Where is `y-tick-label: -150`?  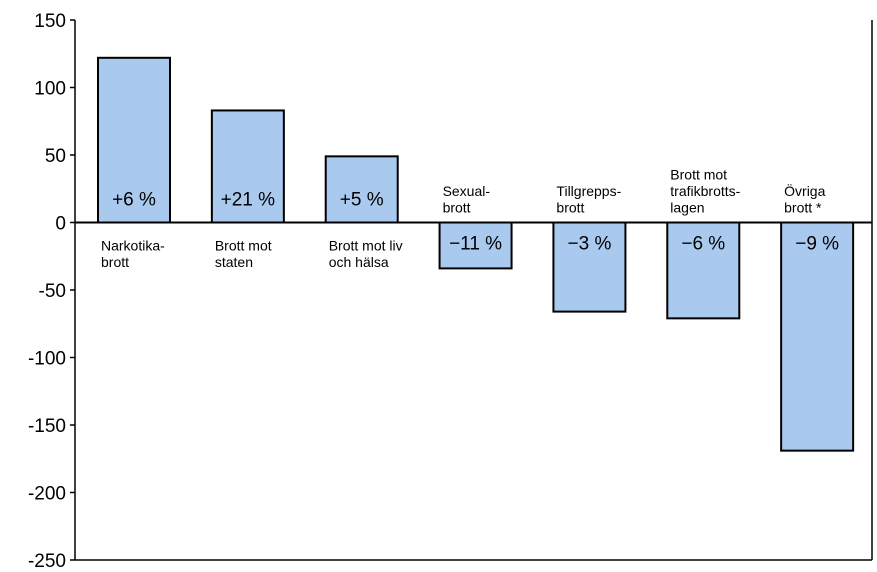 y-tick-label: -150 is located at coordinates (47, 426).